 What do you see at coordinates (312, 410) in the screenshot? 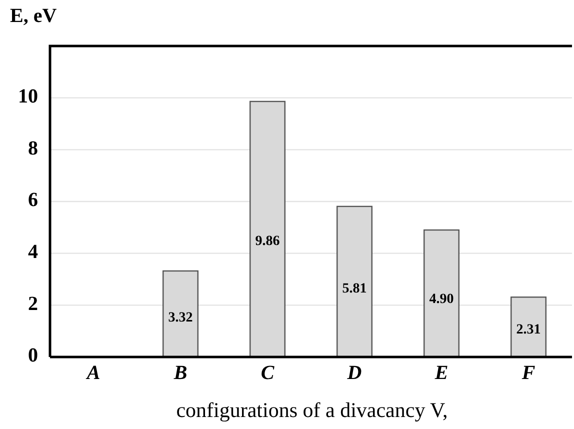
I see `x-axis-title: configurations of a divacancy V,` at bounding box center [312, 410].